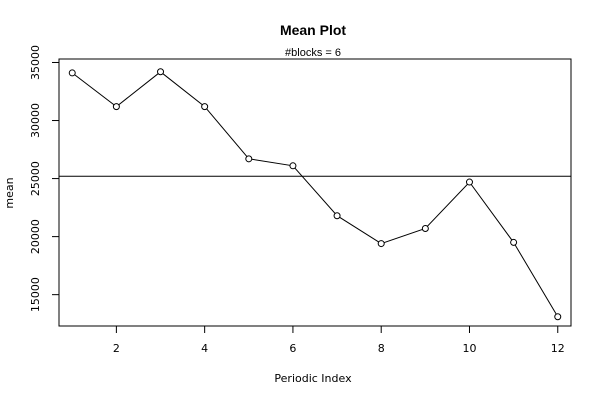 The height and width of the screenshot is (400, 599). What do you see at coordinates (313, 30) in the screenshot?
I see `chart-title: Mean Plot` at bounding box center [313, 30].